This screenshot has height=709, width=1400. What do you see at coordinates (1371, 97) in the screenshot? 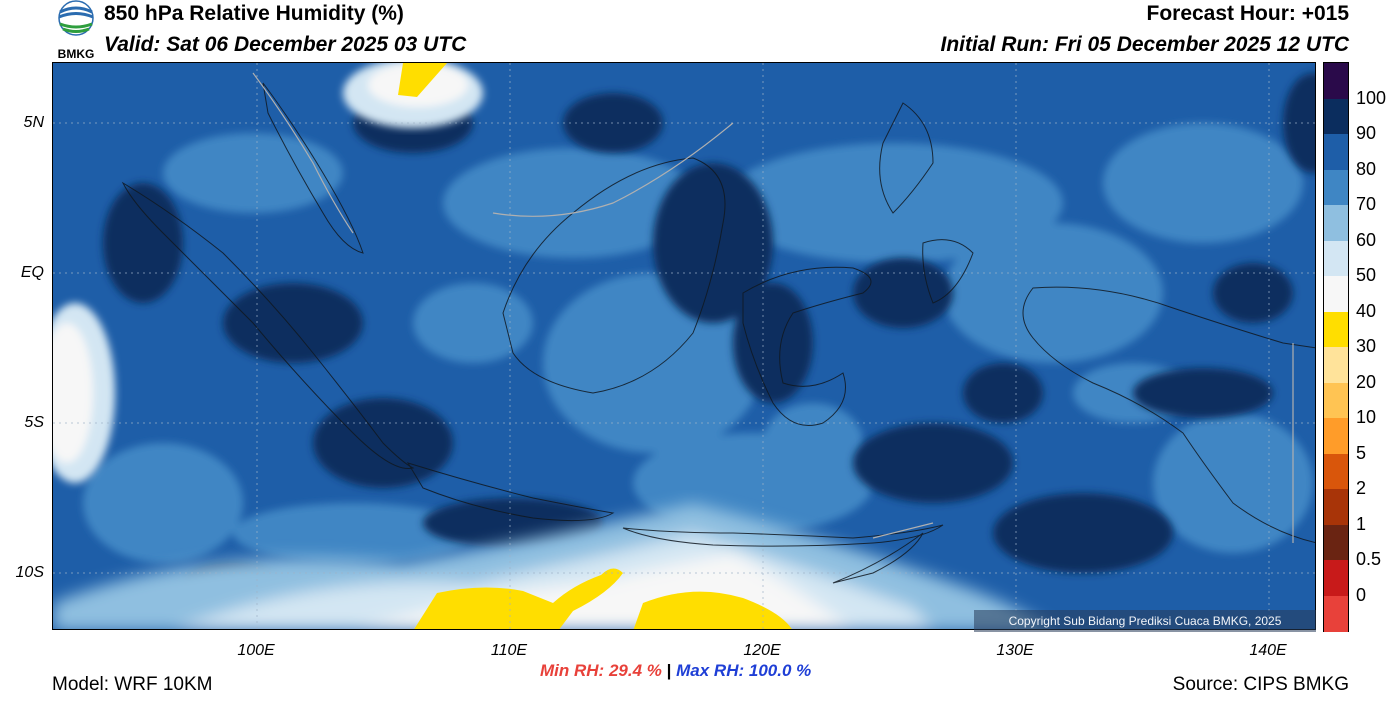
I see `colorbar-label: 100` at bounding box center [1371, 97].